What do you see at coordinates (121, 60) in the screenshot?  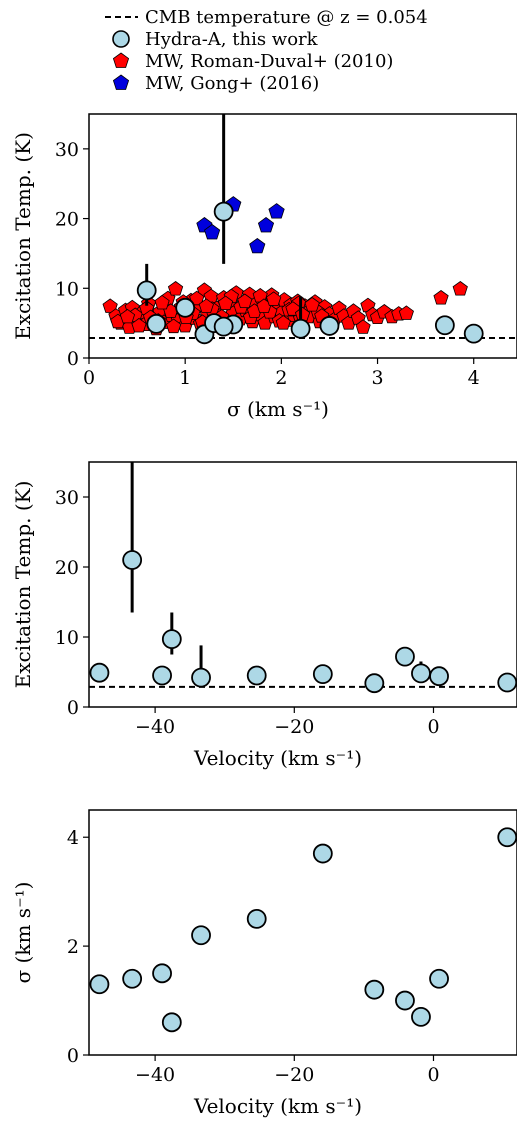 I see `legend-roman-duval-marker` at bounding box center [121, 60].